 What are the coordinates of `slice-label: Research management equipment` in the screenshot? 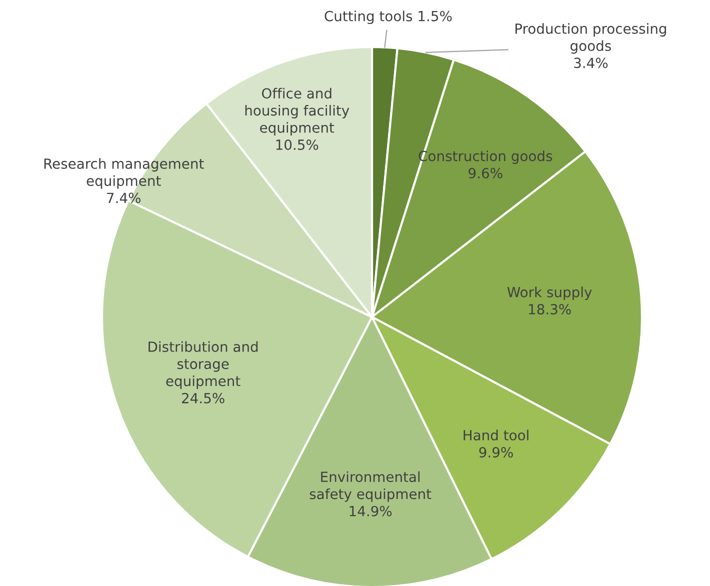 It's located at (124, 173).